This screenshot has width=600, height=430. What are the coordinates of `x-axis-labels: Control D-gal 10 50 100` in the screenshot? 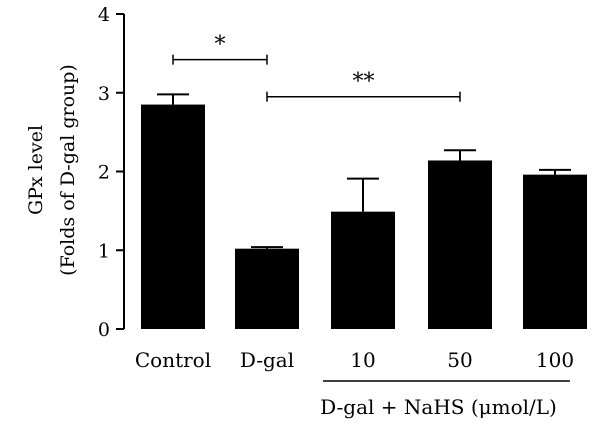 It's located at (354, 360).